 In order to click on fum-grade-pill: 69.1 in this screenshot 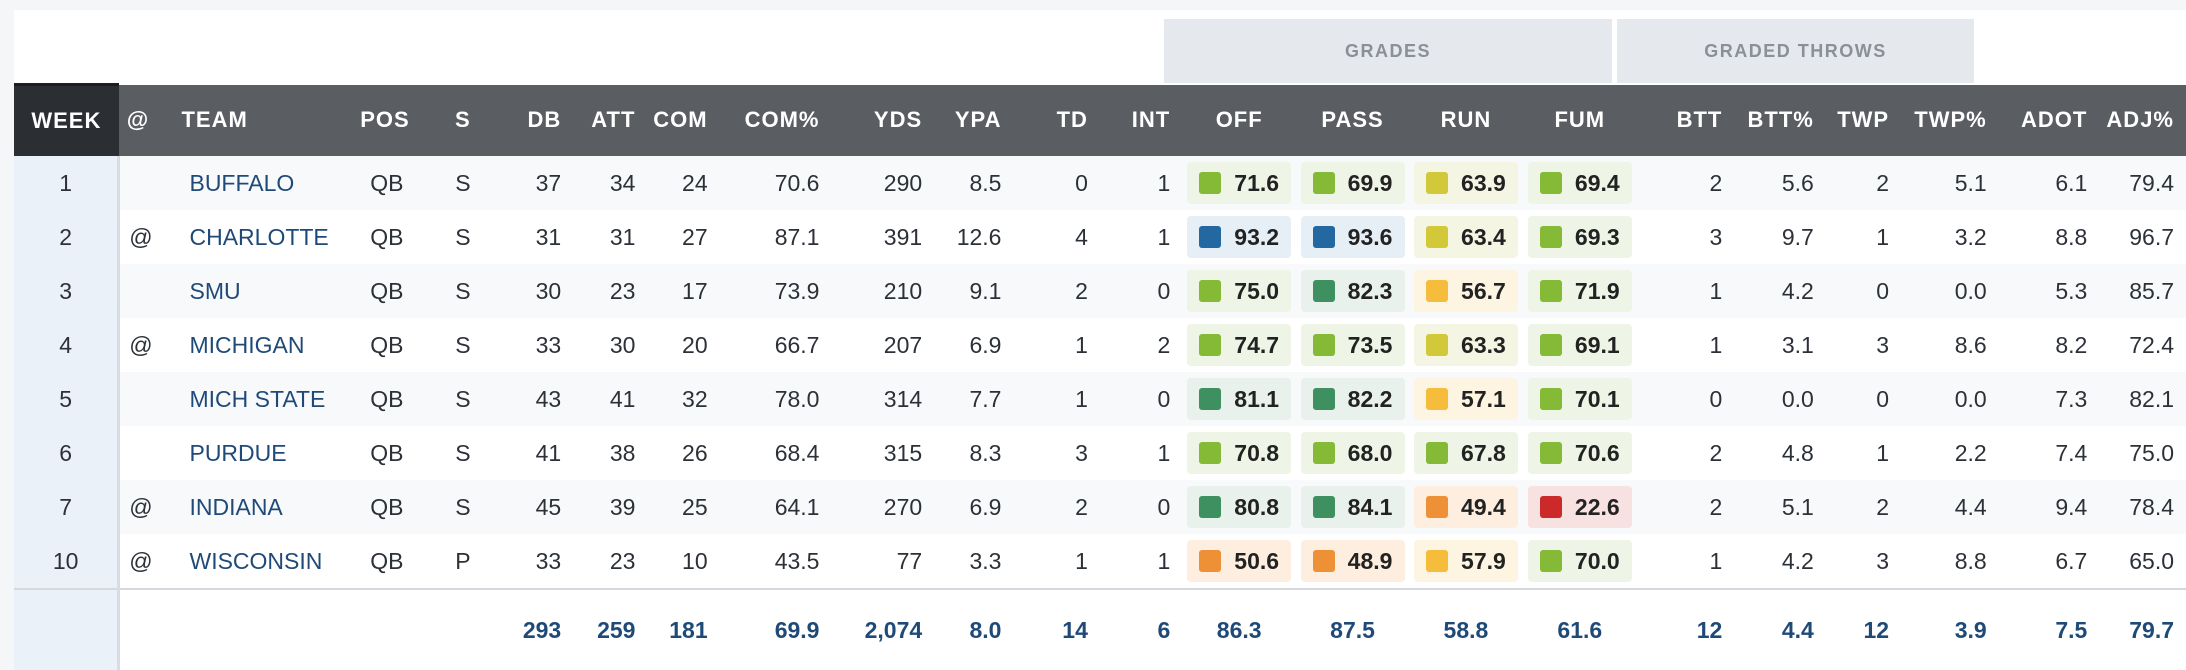, I will do `click(1579, 345)`.